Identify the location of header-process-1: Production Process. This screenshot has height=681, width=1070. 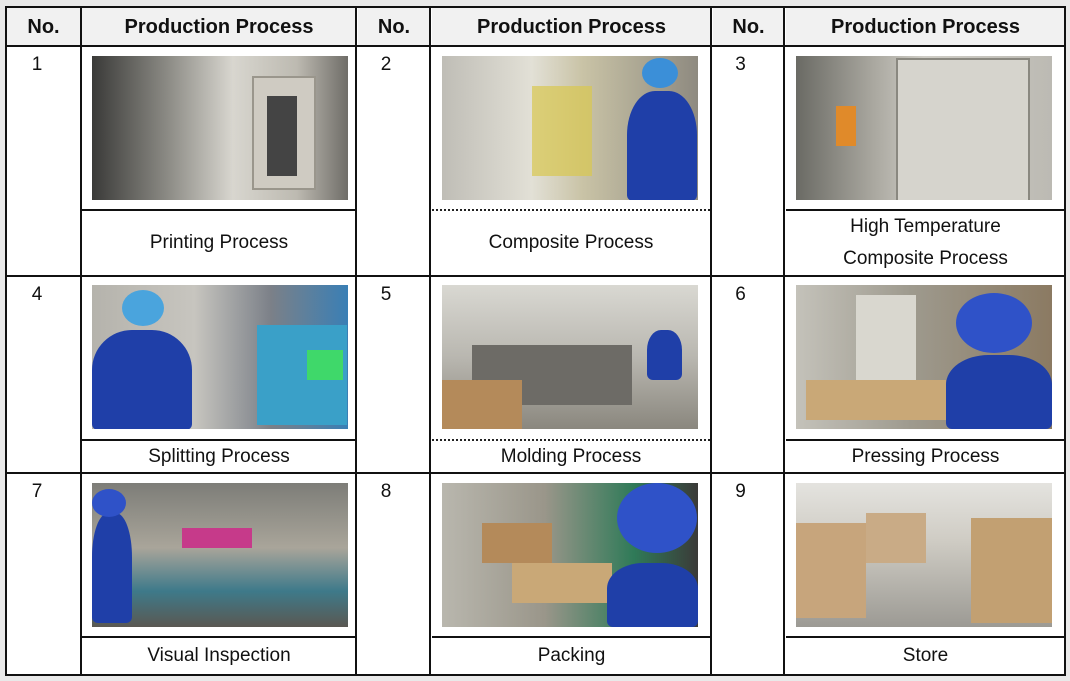
(219, 27).